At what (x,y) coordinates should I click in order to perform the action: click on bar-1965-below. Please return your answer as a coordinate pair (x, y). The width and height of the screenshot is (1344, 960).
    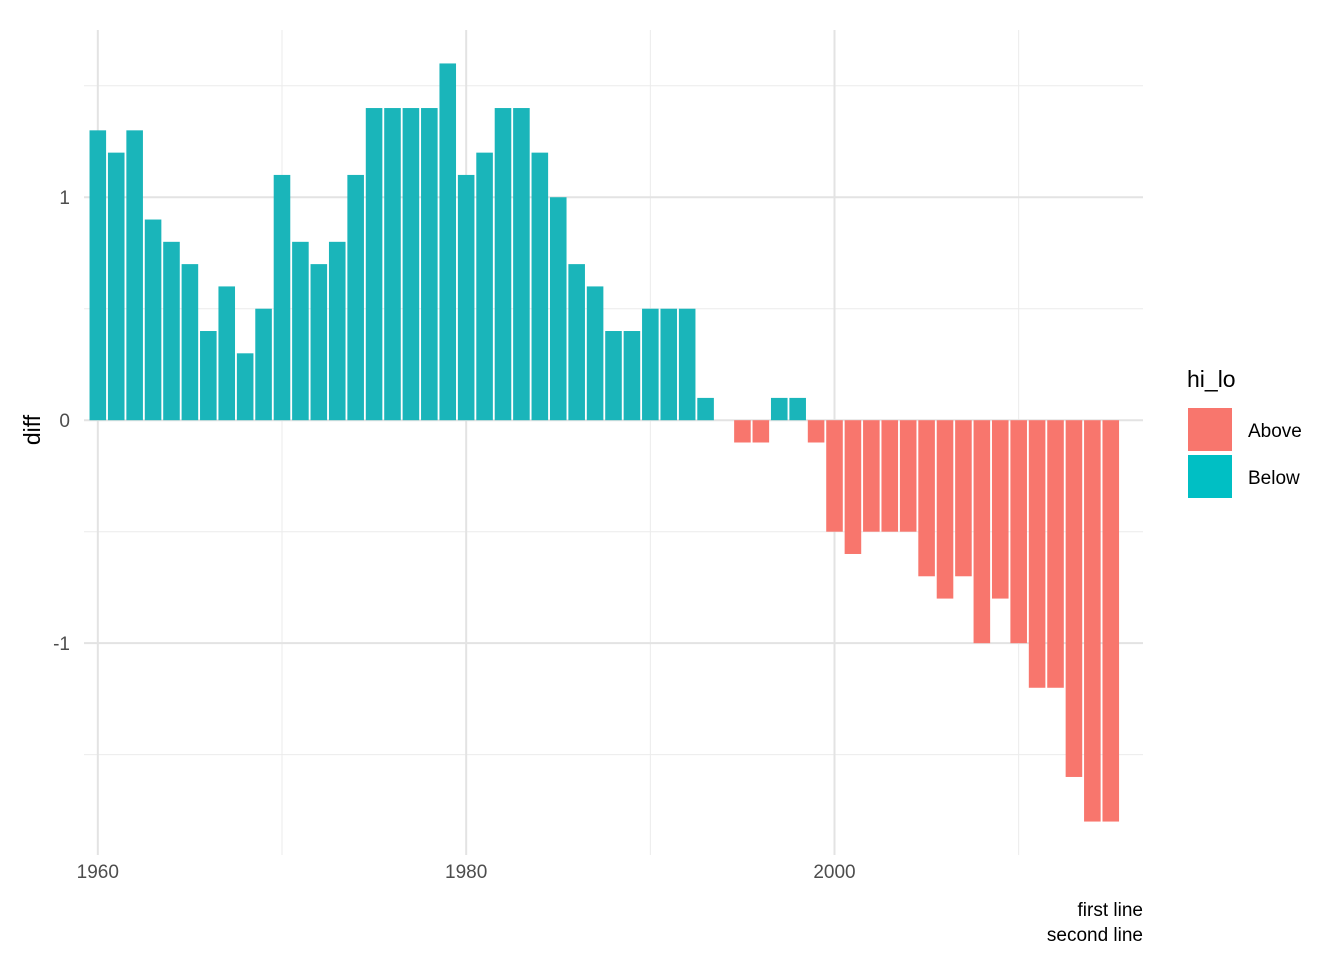
    Looking at the image, I should click on (190, 342).